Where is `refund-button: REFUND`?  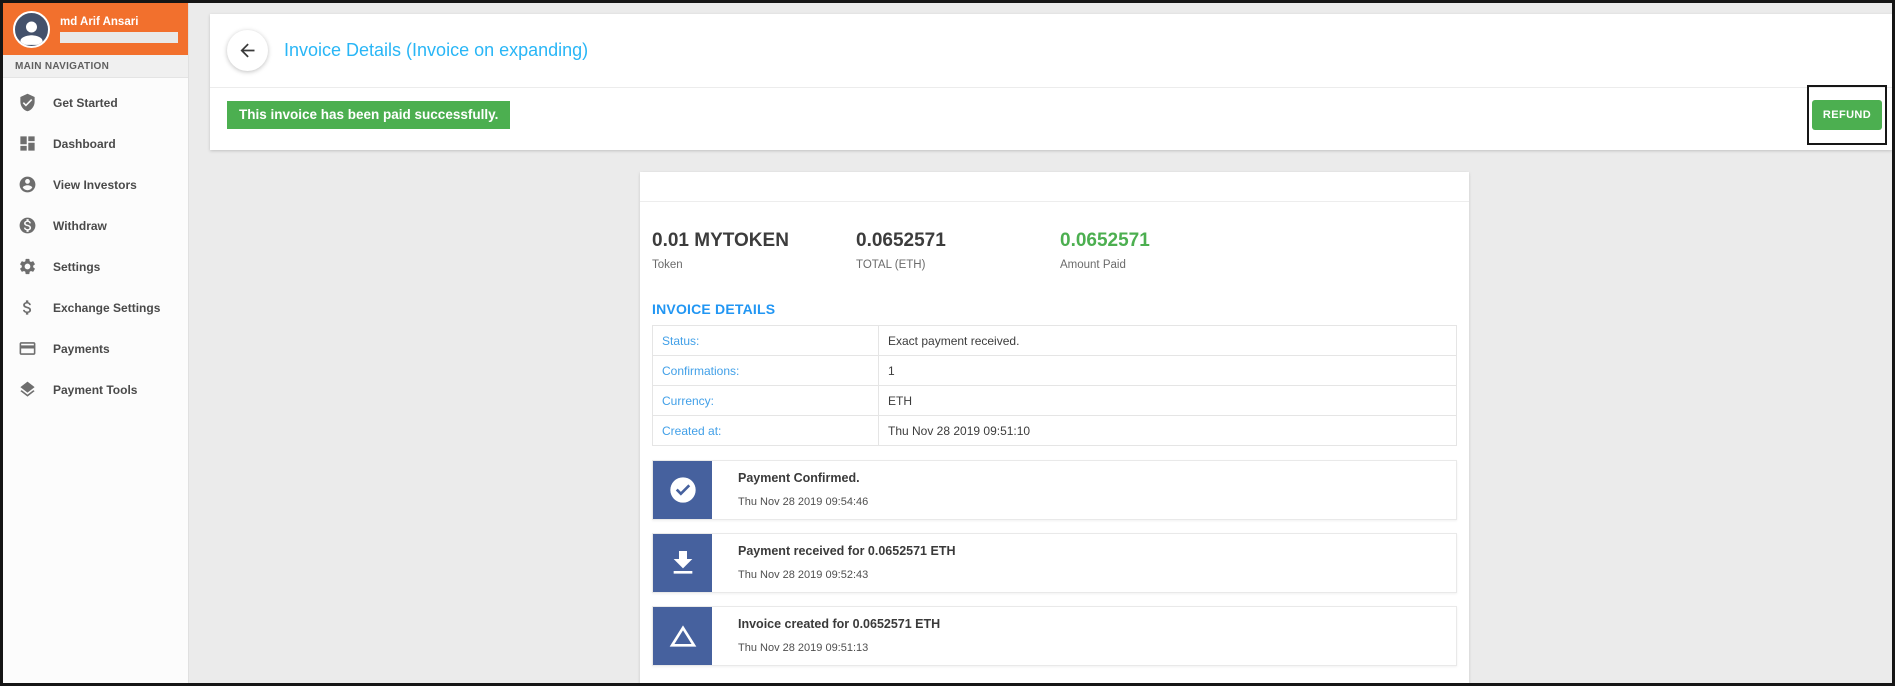
refund-button: REFUND is located at coordinates (1847, 115).